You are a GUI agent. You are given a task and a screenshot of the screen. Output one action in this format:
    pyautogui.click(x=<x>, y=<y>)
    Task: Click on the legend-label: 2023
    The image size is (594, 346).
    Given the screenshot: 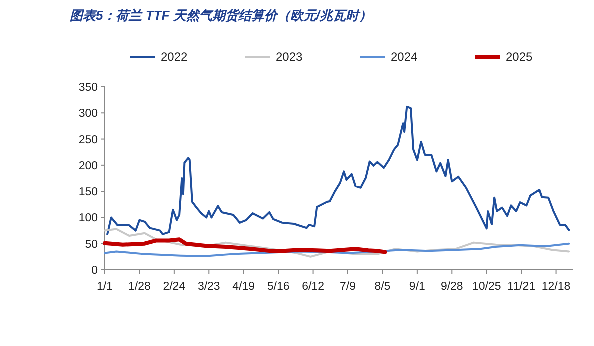 What is the action you would take?
    pyautogui.click(x=290, y=57)
    